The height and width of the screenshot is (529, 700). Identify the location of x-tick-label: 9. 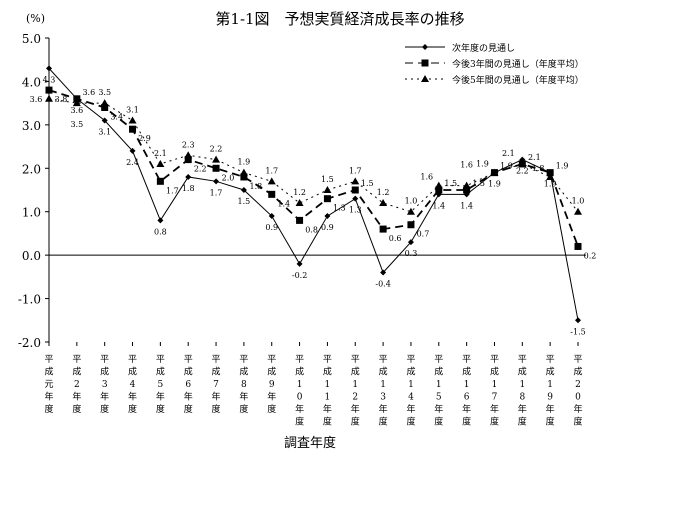
(272, 385).